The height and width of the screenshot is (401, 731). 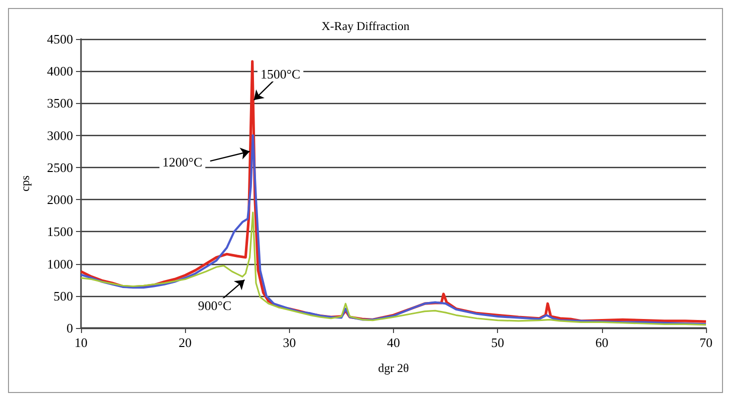 What do you see at coordinates (289, 342) in the screenshot?
I see `x-tick-label: 30` at bounding box center [289, 342].